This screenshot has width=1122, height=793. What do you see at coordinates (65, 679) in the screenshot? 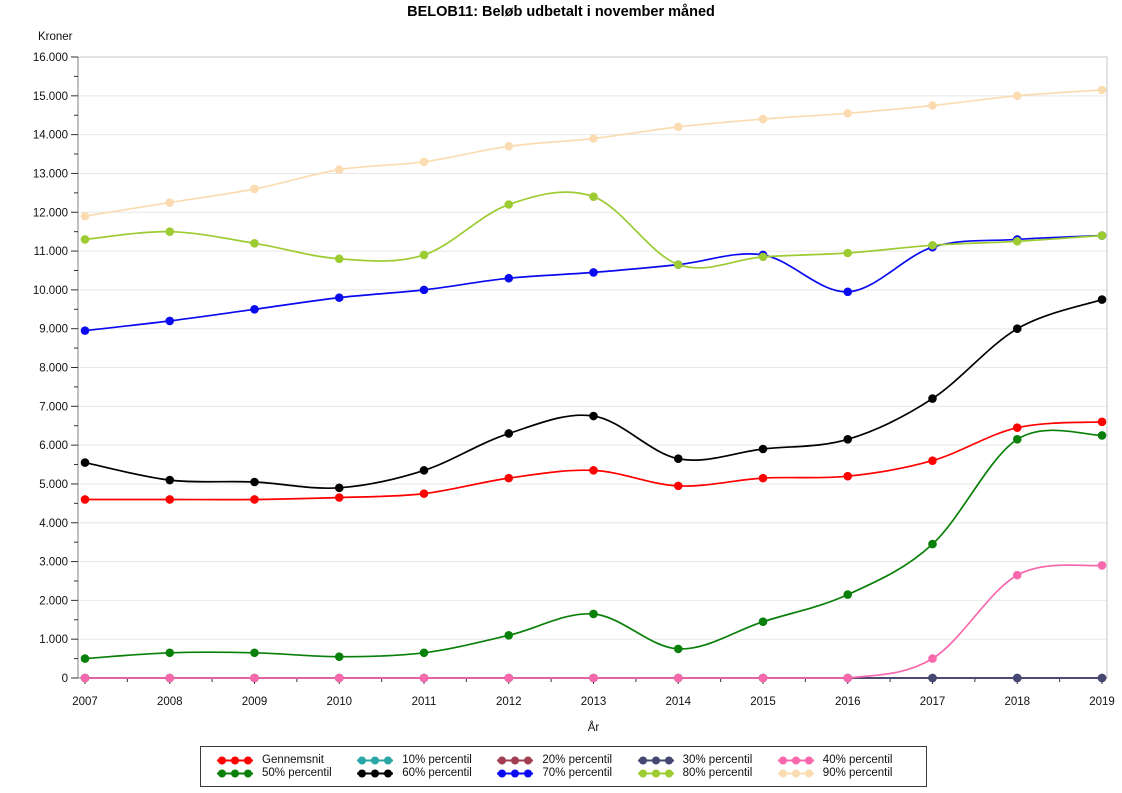
I see `y-tick-label: 0` at bounding box center [65, 679].